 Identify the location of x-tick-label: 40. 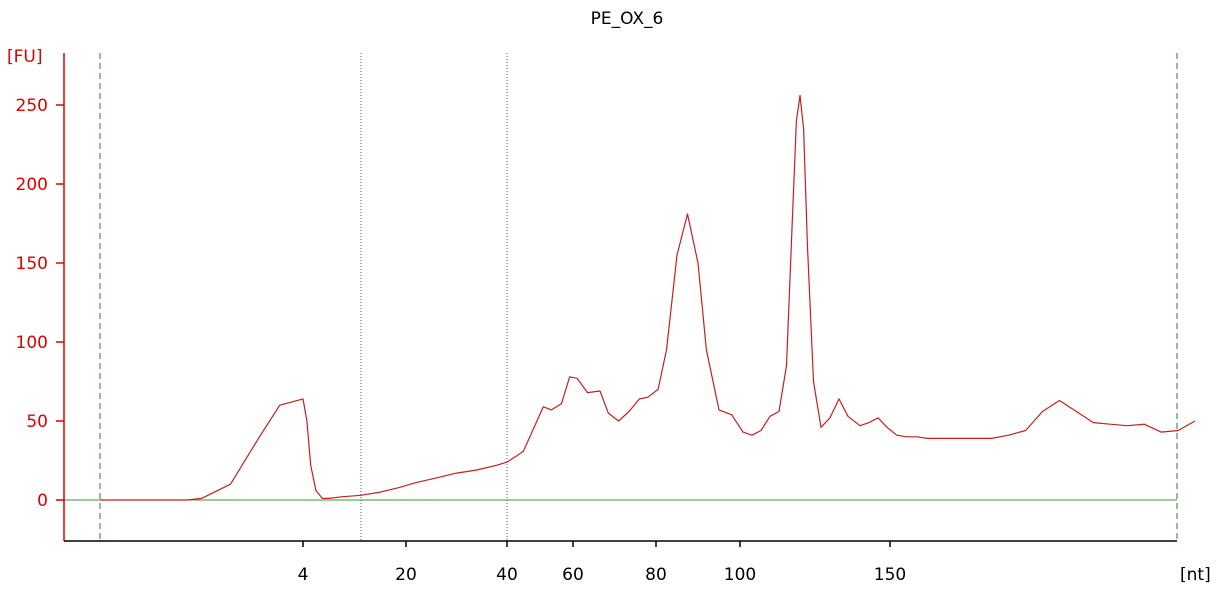
(507, 575).